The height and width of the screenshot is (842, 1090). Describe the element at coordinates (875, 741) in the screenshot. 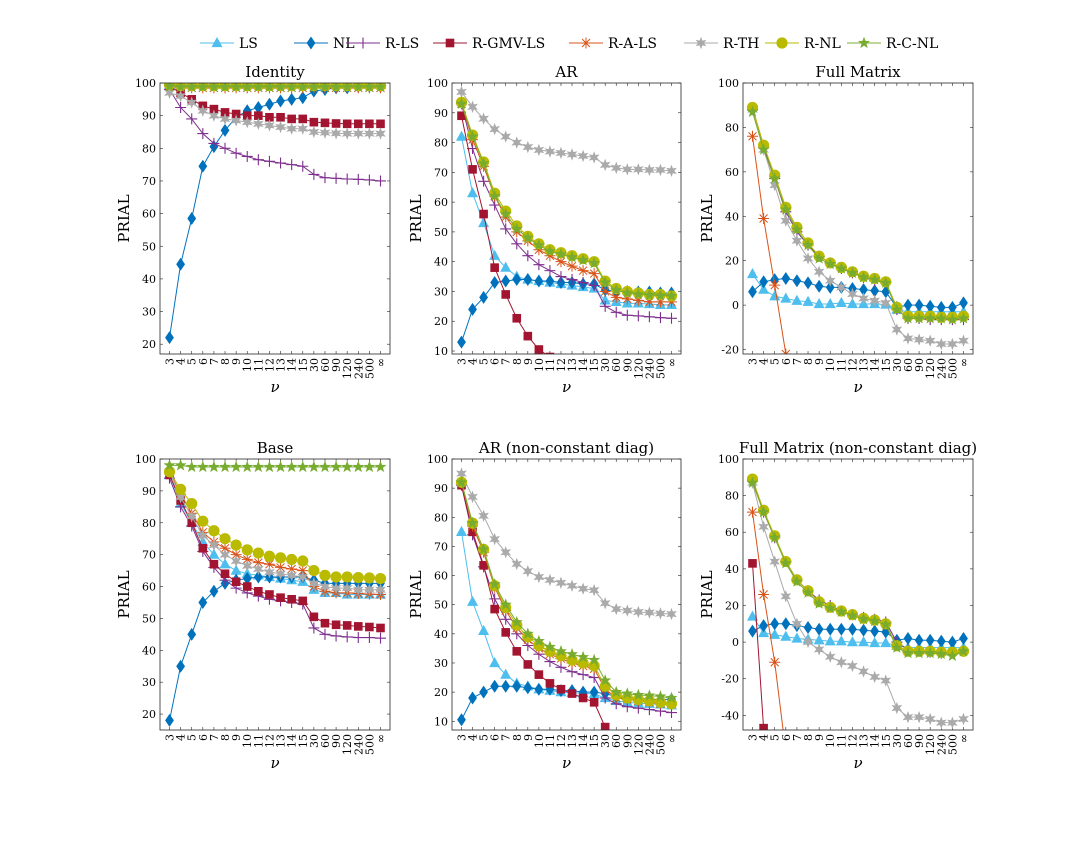

I see `x-tick-label: 14` at that location.